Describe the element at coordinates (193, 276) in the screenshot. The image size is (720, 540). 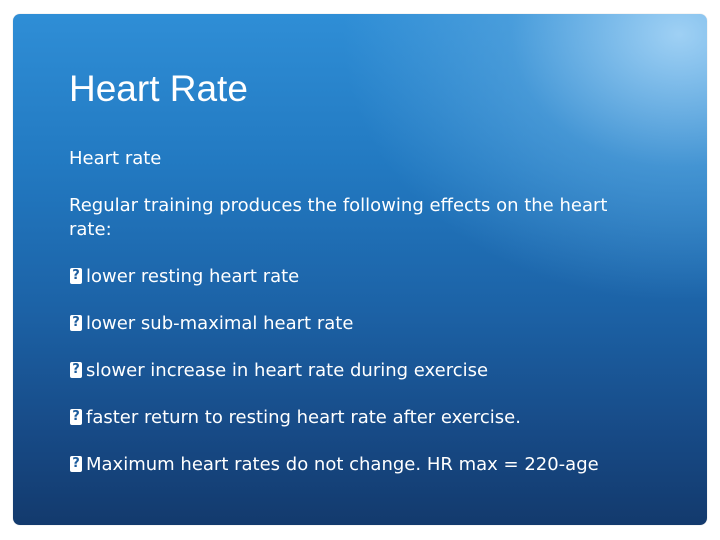
I see `bullet-text-1: lower resting heart rate` at that location.